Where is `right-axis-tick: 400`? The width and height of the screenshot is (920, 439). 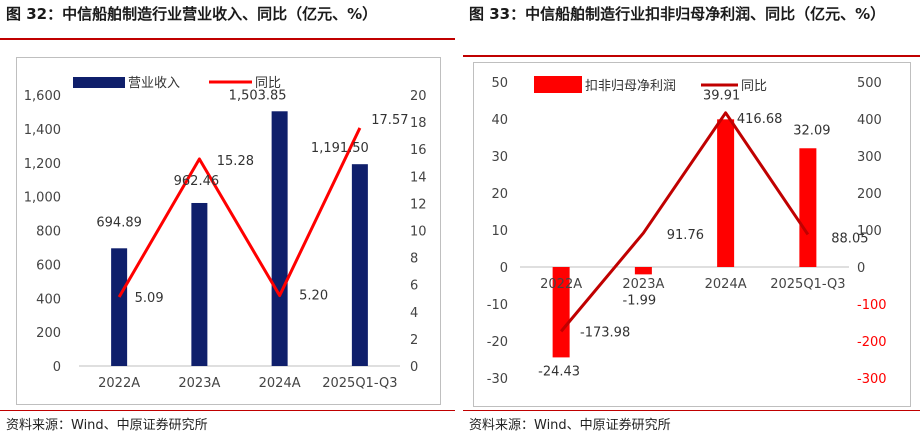 right-axis-tick: 400 is located at coordinates (869, 120).